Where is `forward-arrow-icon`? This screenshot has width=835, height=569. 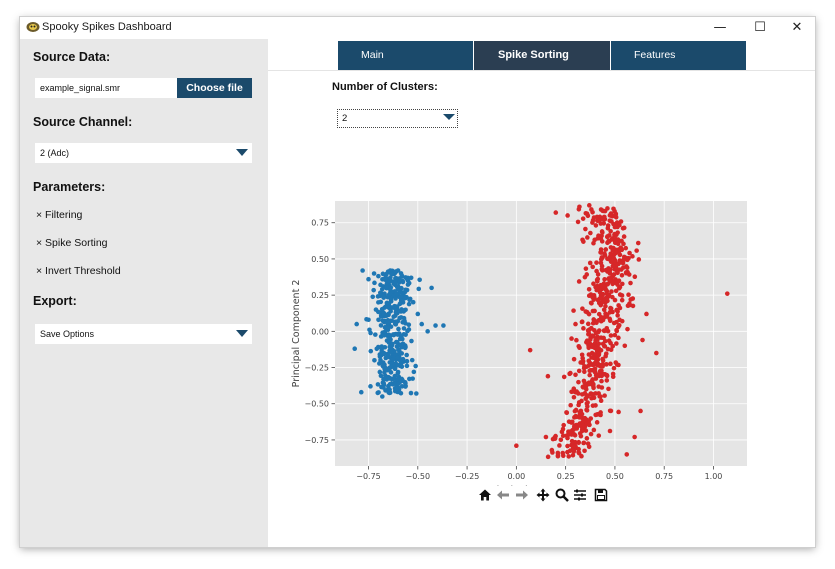
forward-arrow-icon is located at coordinates (522, 495).